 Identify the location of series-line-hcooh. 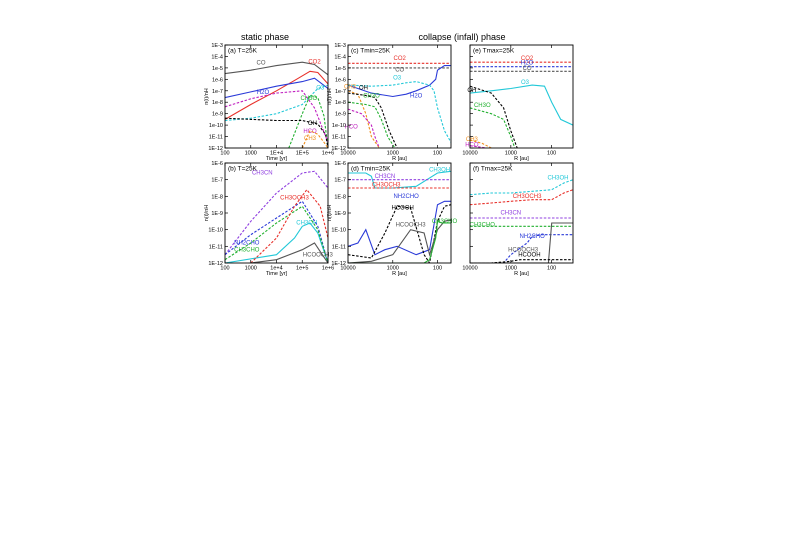
(521, 261).